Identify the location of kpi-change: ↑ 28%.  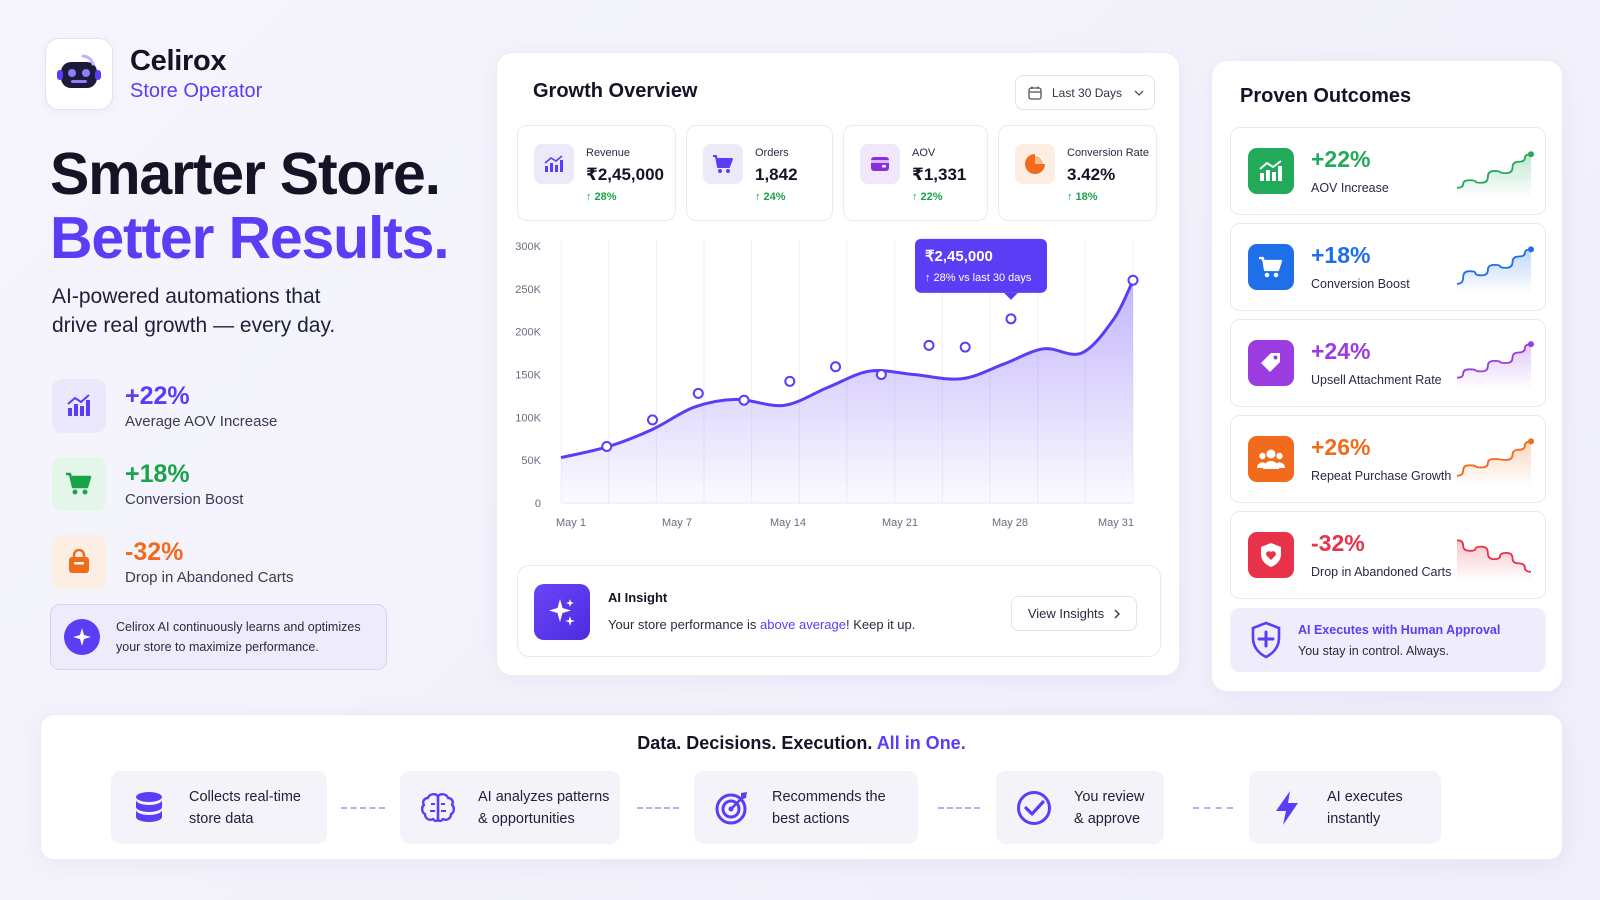
(601, 197).